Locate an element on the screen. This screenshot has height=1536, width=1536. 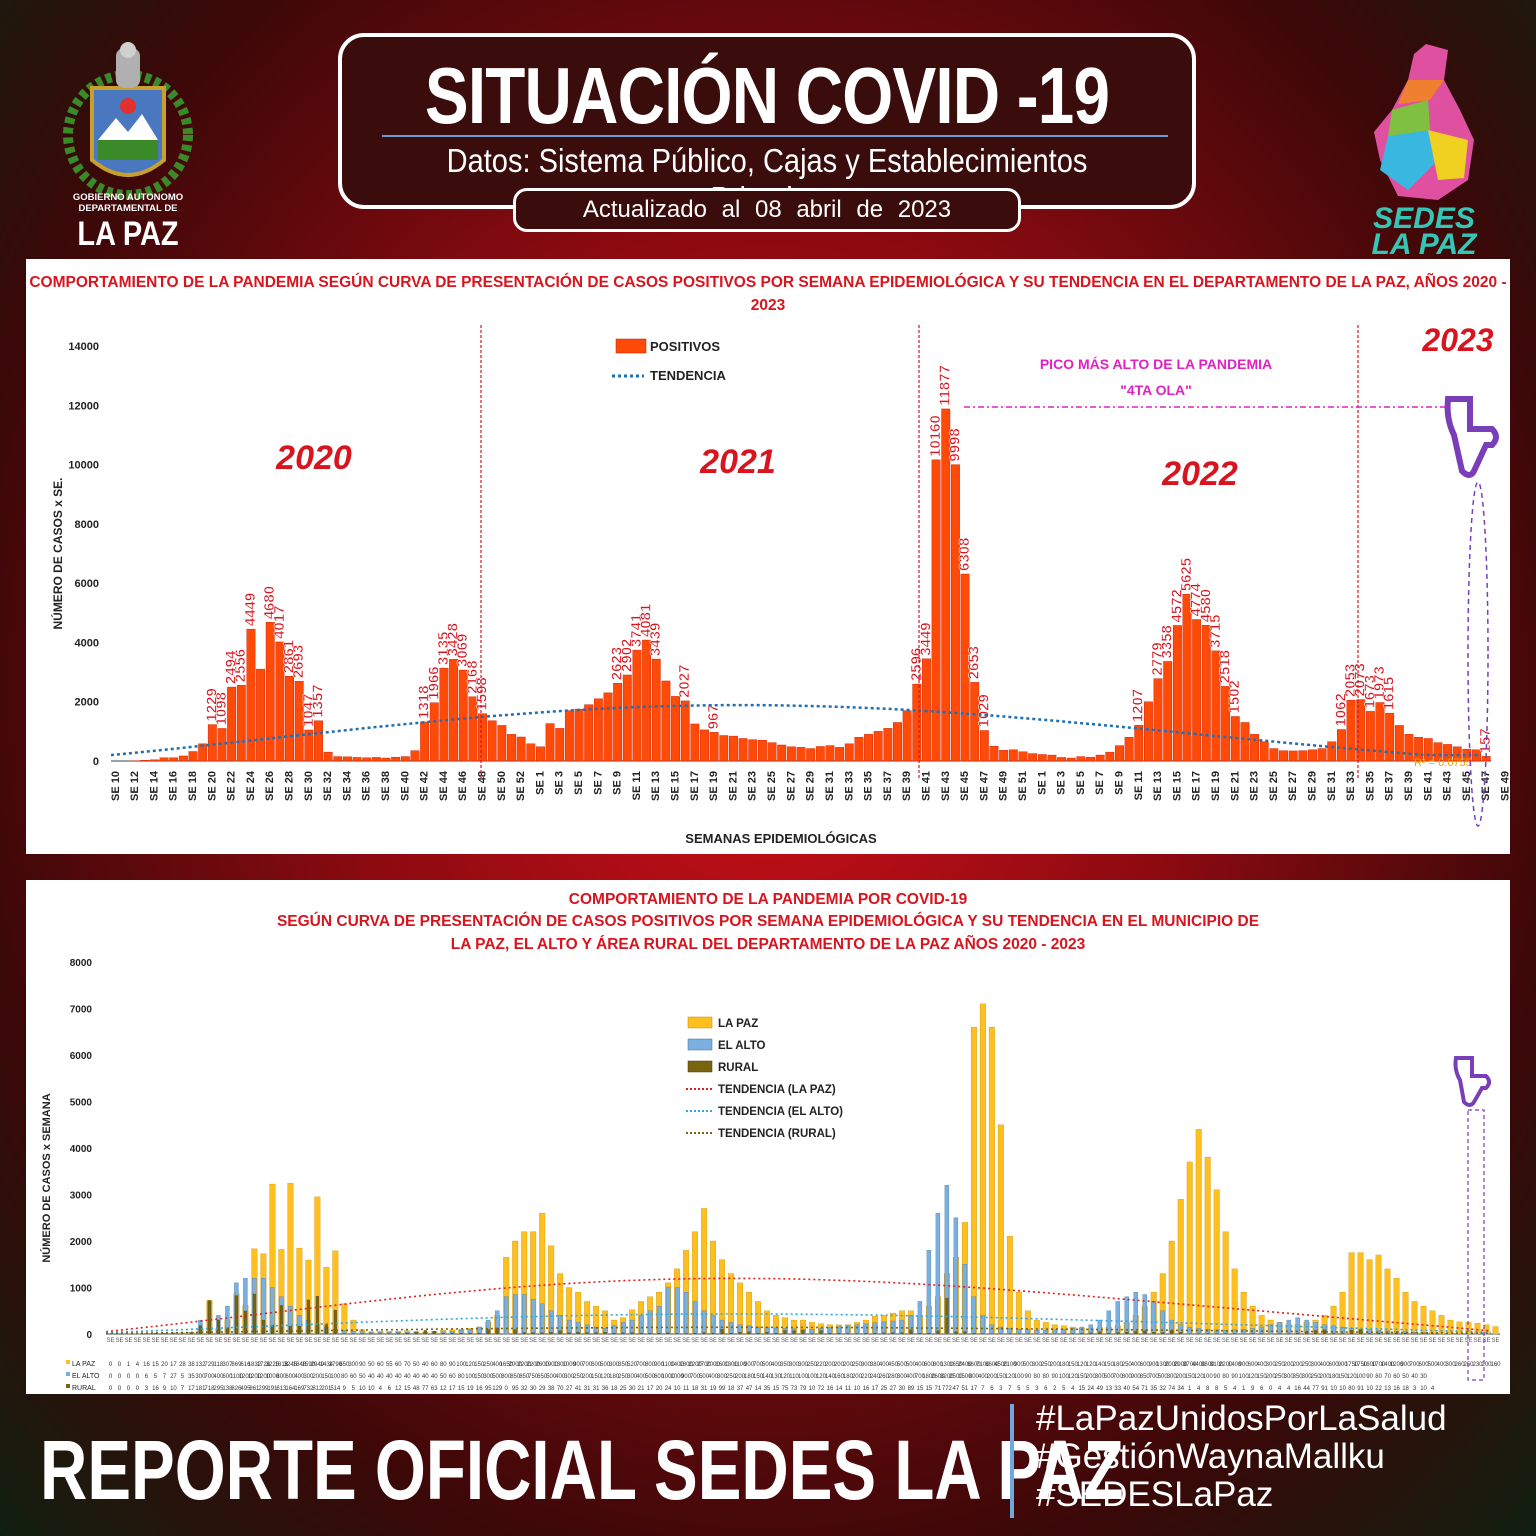
chart2-table-cell: 18 is located at coordinates (1405, 1389).